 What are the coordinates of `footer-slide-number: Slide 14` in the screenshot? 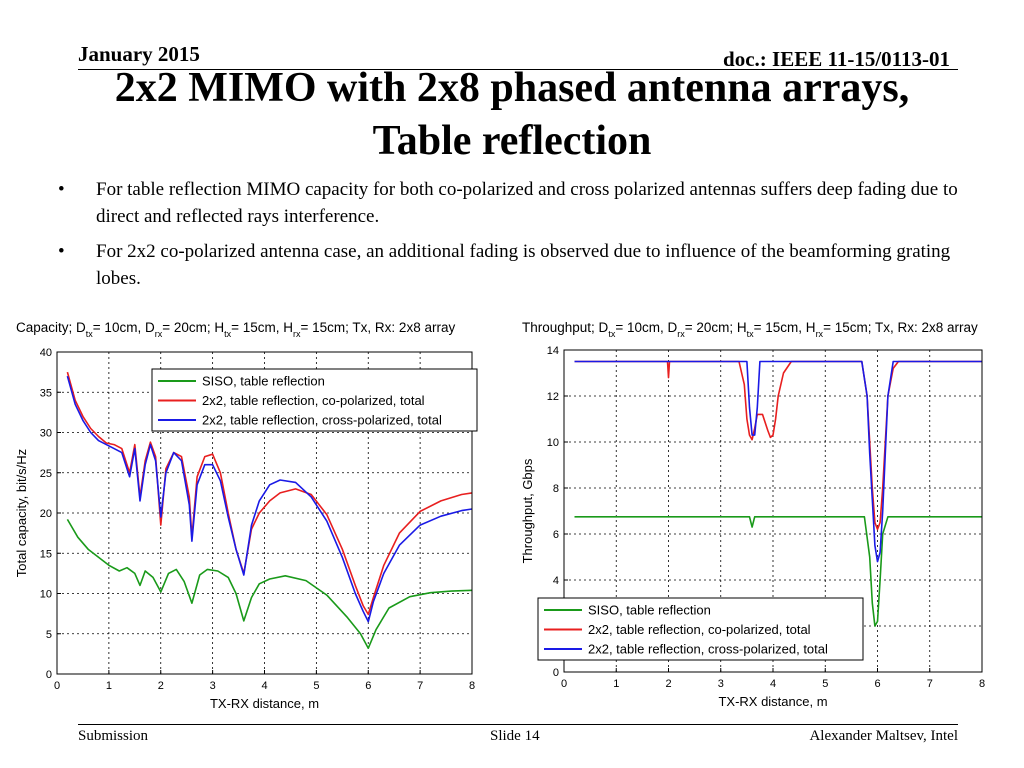 It's located at (515, 736).